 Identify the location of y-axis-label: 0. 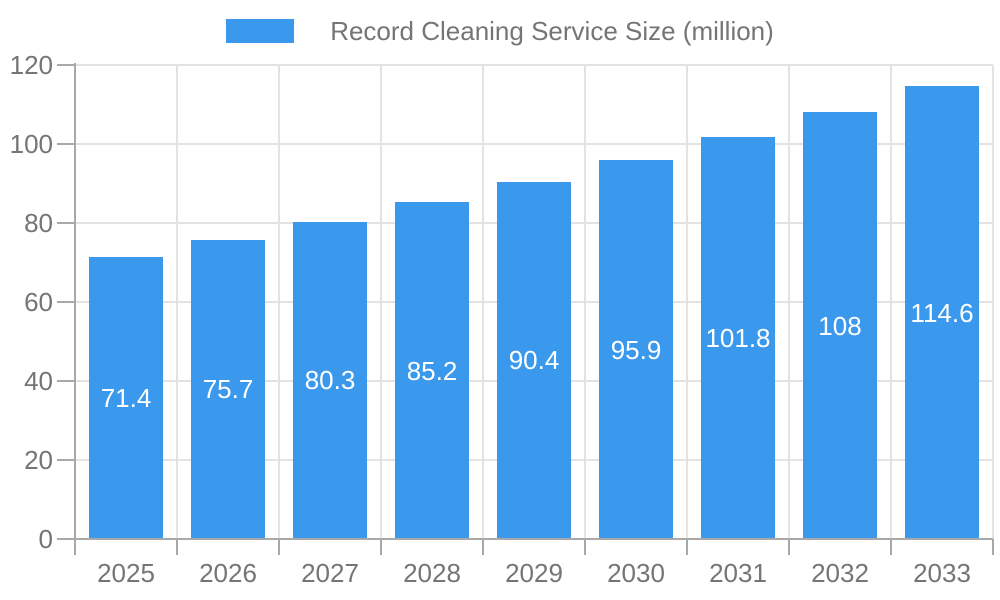
(45, 539).